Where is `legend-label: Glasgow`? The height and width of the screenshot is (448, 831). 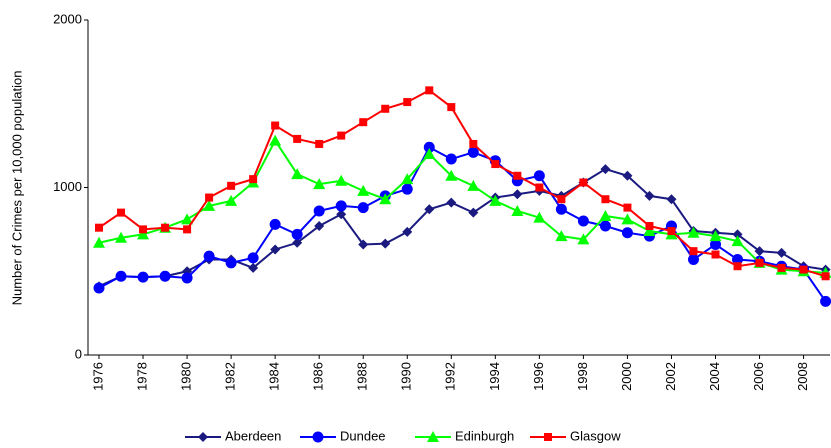 legend-label: Glasgow is located at coordinates (595, 435).